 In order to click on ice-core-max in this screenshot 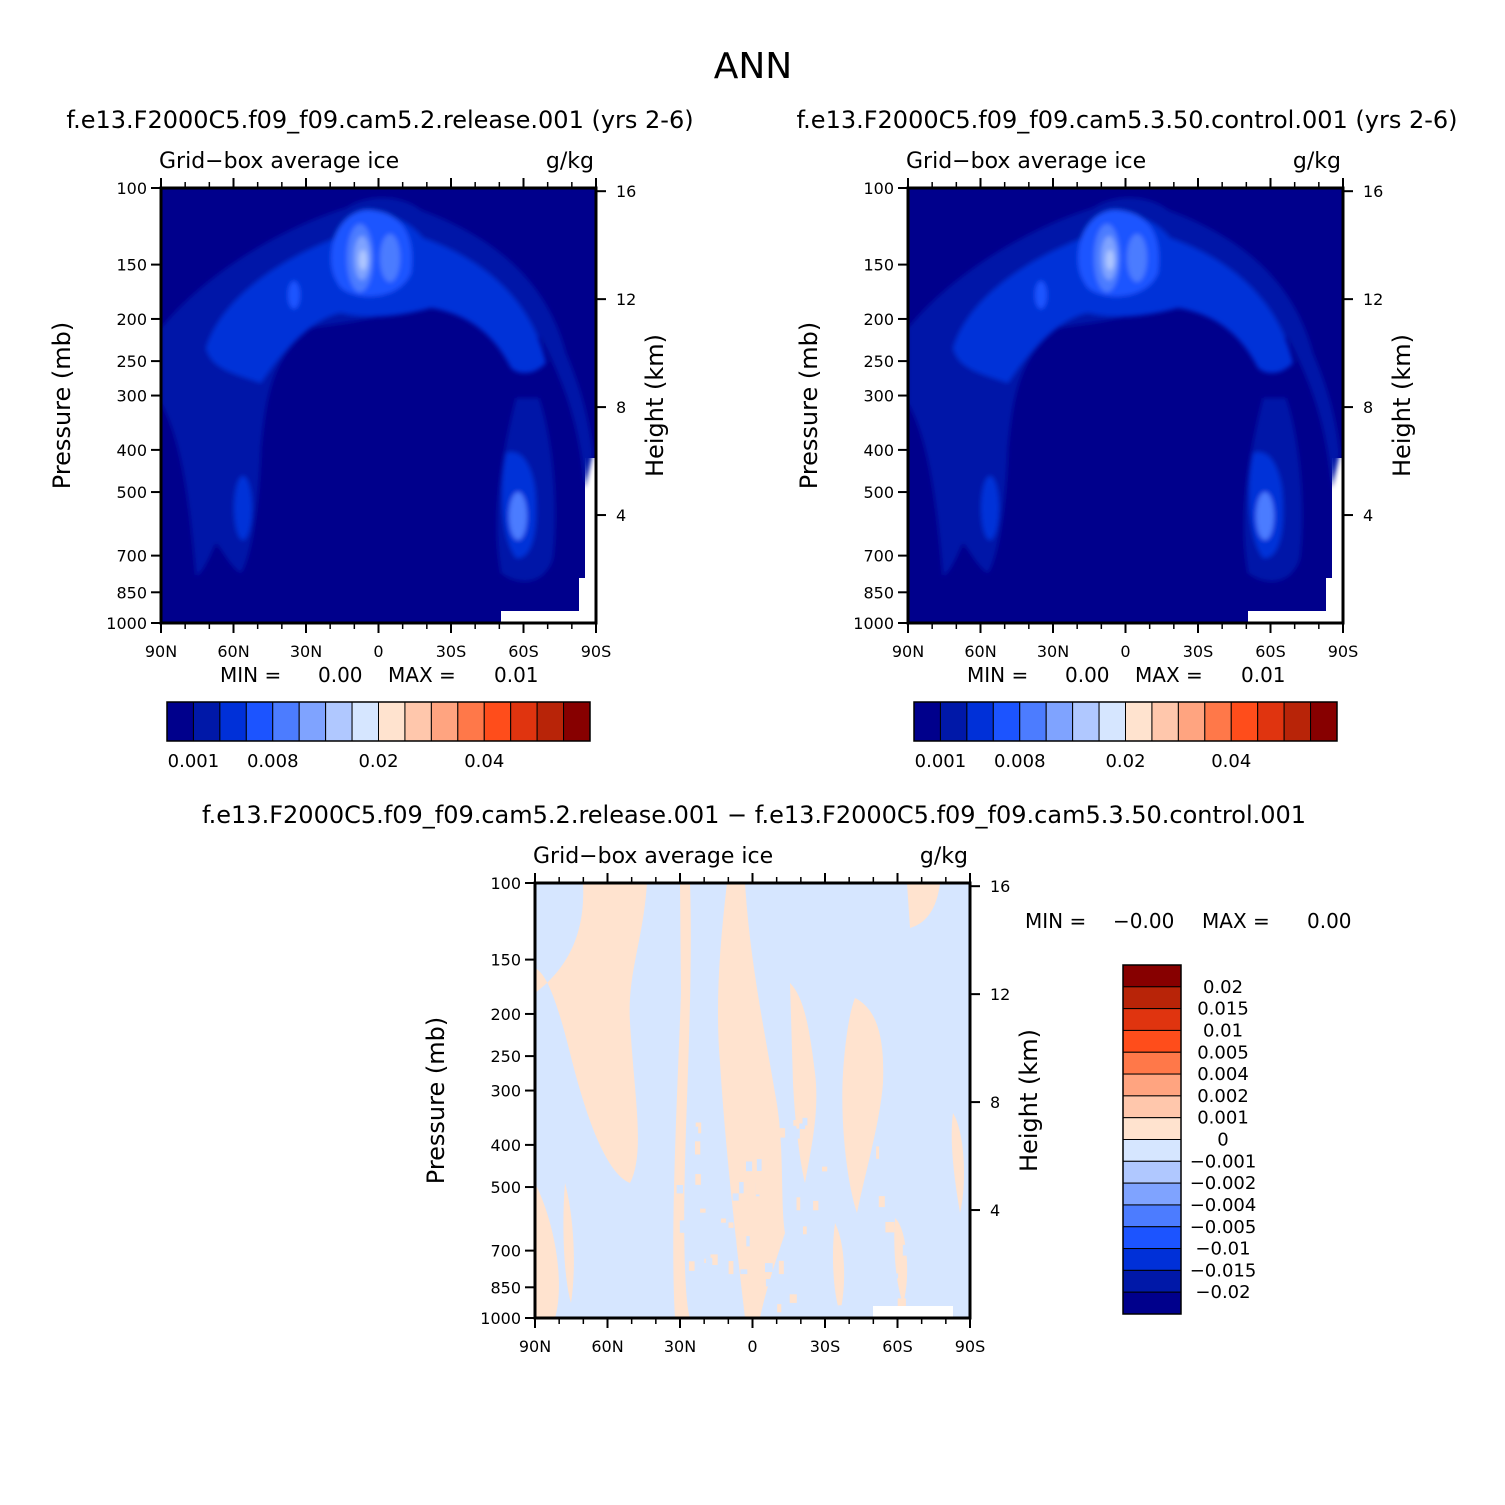, I will do `click(363, 260)`.